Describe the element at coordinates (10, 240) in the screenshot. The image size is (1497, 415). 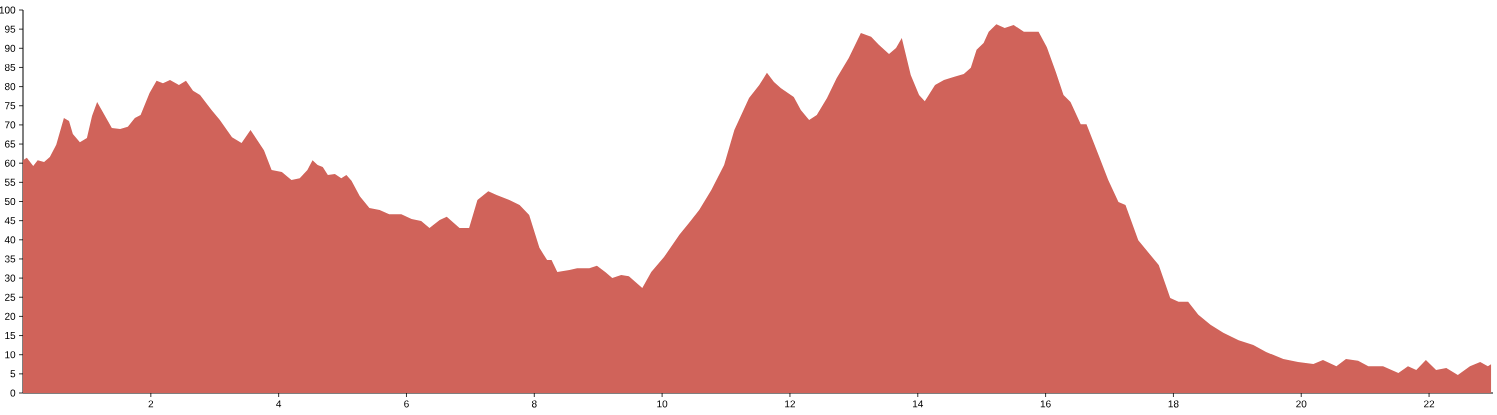
I see `y-tick-label: 40` at that location.